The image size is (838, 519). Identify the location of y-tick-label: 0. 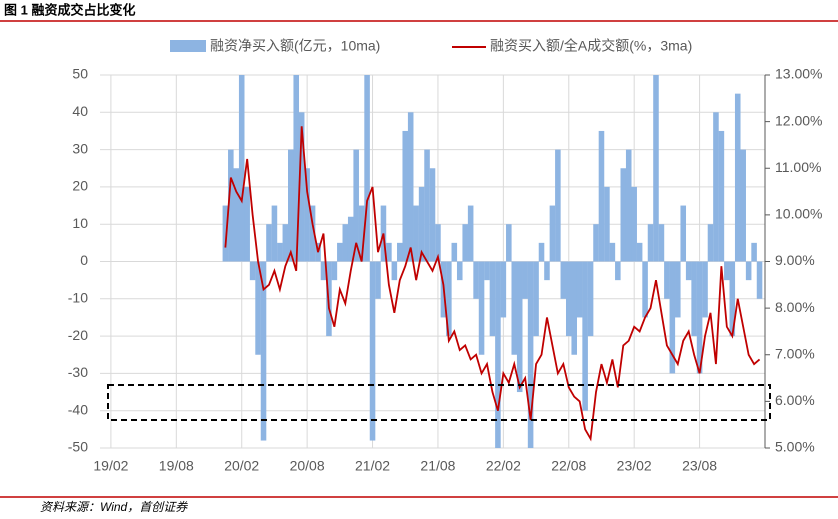
(84, 260).